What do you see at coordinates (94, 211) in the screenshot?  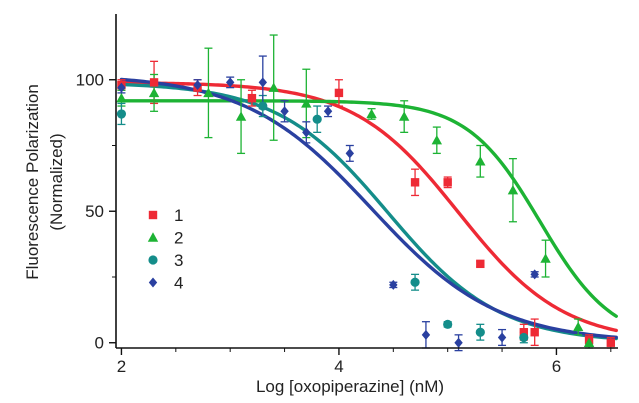 I see `y-tick-label: 50` at bounding box center [94, 211].